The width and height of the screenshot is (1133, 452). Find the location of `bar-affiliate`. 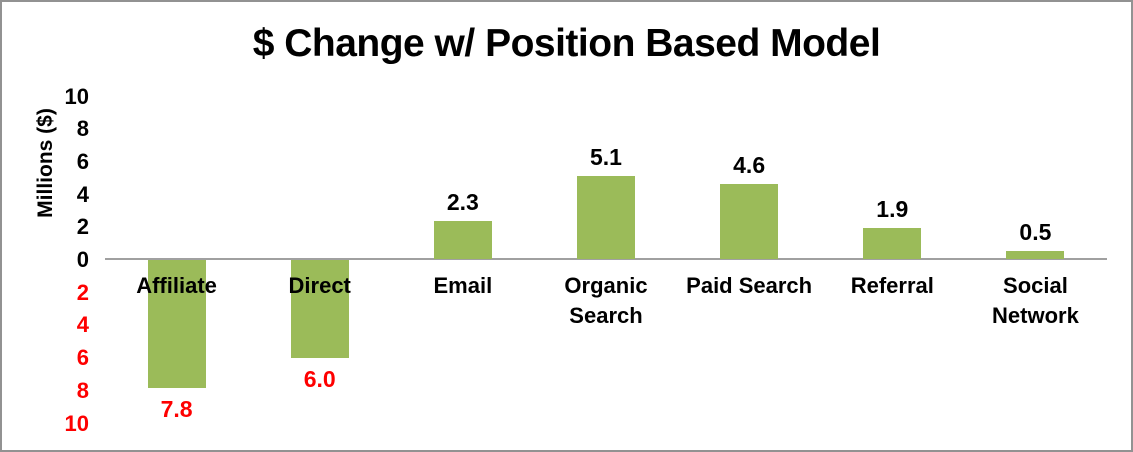

bar-affiliate is located at coordinates (176, 324).